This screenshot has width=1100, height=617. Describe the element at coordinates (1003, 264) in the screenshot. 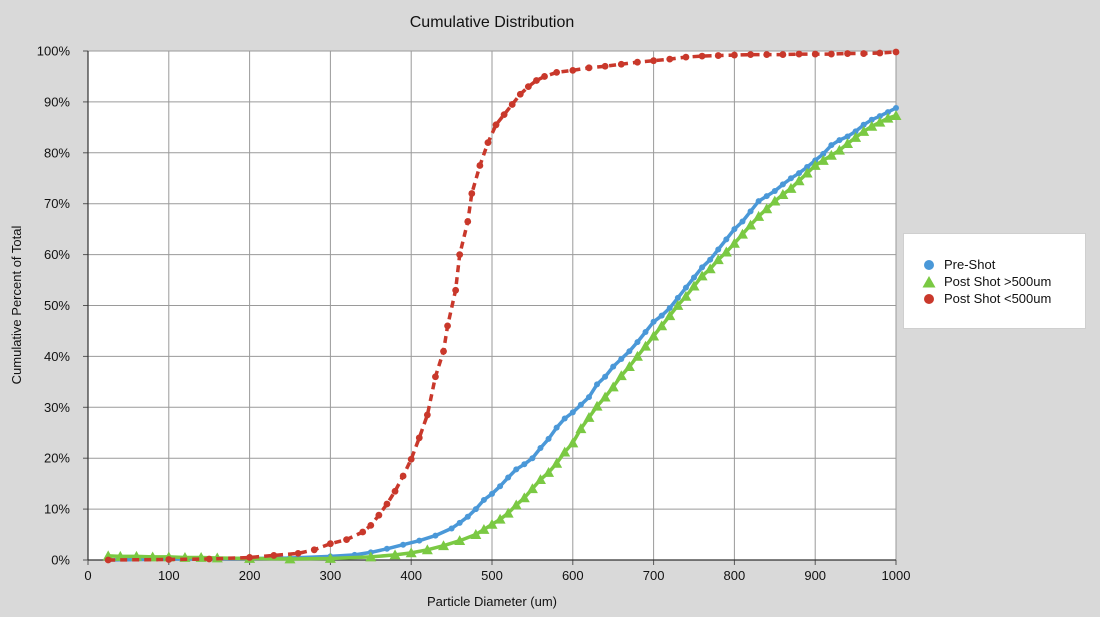

I see `legend-item-pre-shot: Pre-Shot` at that location.